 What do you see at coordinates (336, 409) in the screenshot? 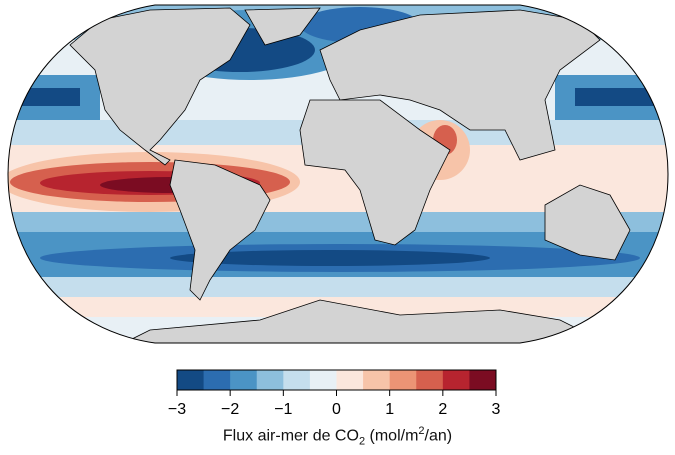
I see `colorbar-tick-label: 0` at bounding box center [336, 409].